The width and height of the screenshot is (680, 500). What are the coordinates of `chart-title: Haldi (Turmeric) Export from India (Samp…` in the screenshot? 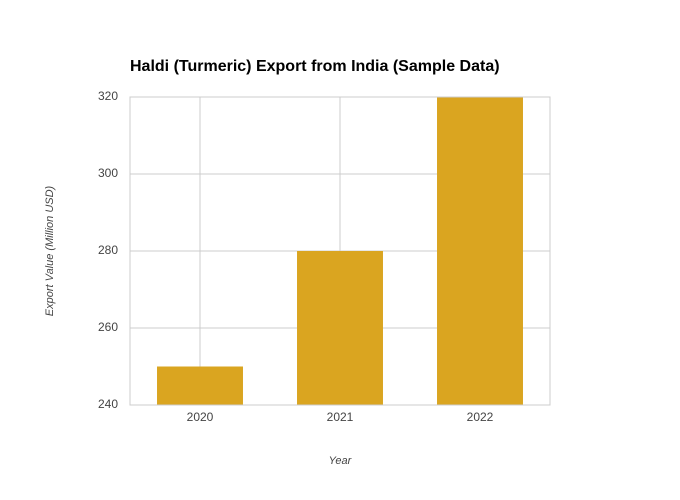 It's located at (315, 66).